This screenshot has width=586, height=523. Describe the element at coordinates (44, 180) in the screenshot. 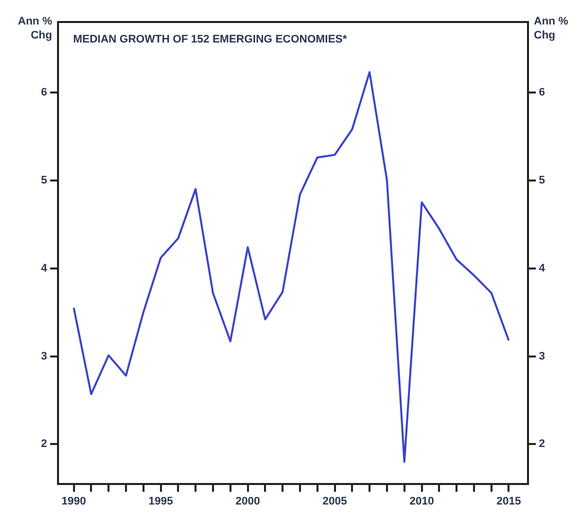

I see `y-tick-label: 5` at that location.